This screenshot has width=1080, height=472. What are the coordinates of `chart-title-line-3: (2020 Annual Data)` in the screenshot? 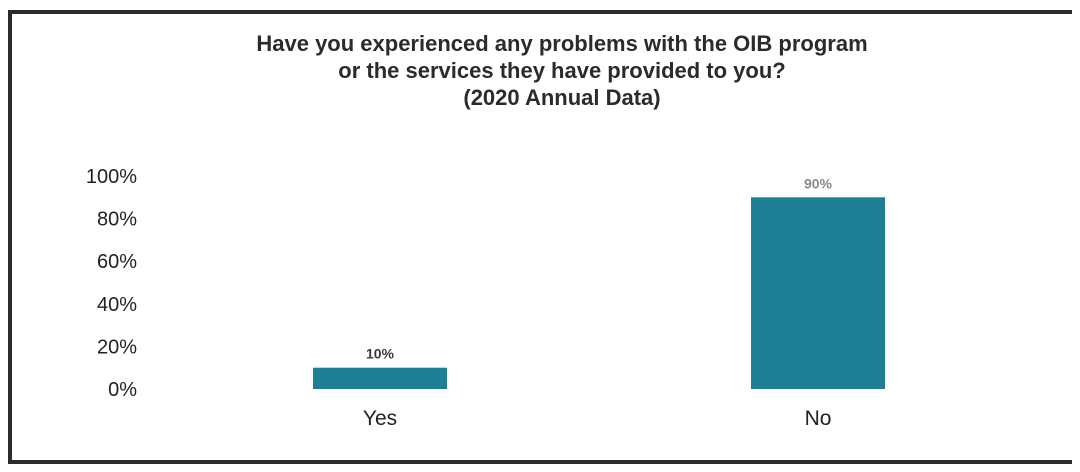 It's located at (562, 97).